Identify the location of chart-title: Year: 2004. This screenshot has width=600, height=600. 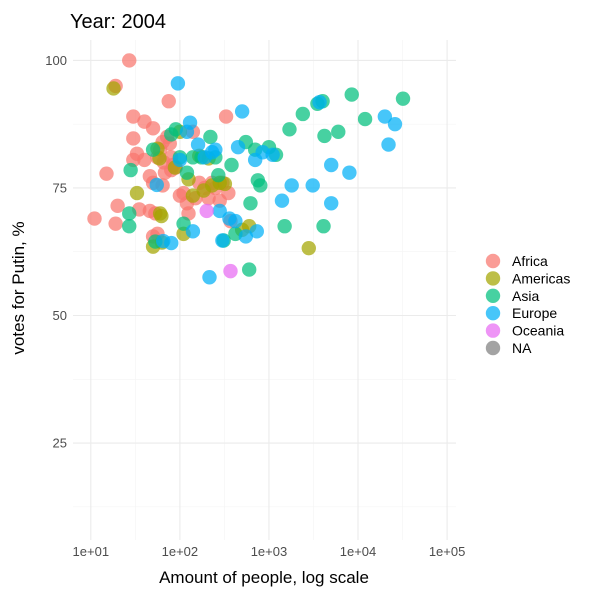
(118, 22).